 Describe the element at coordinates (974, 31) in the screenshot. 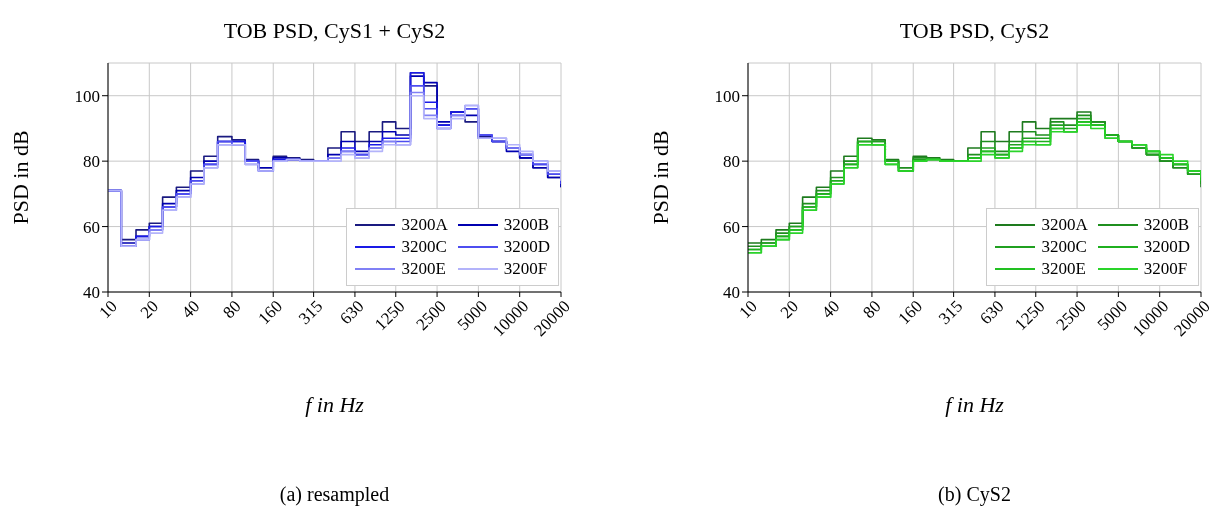

I see `chart-title: TOB PSD, CyS2` at that location.